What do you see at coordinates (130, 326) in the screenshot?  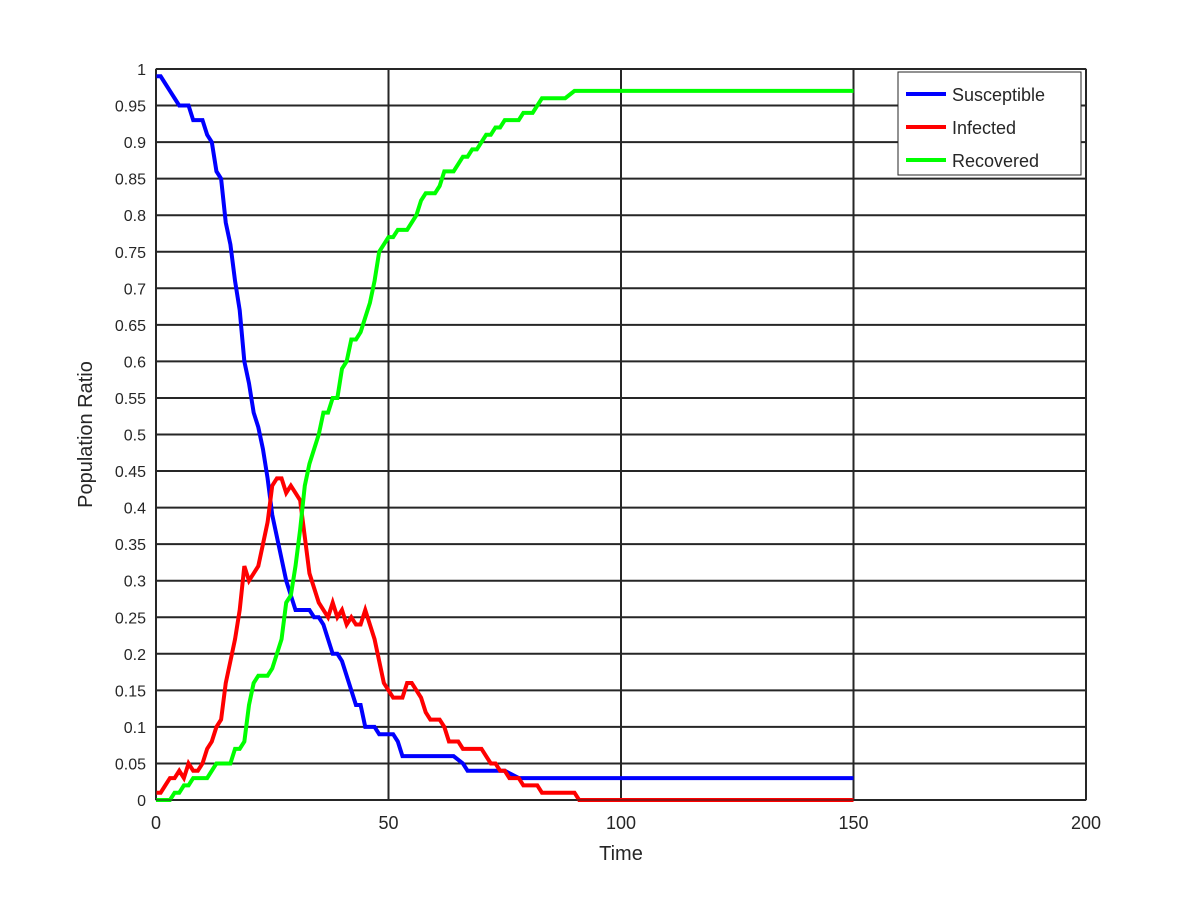 I see `y-tick-label: 0.65` at bounding box center [130, 326].